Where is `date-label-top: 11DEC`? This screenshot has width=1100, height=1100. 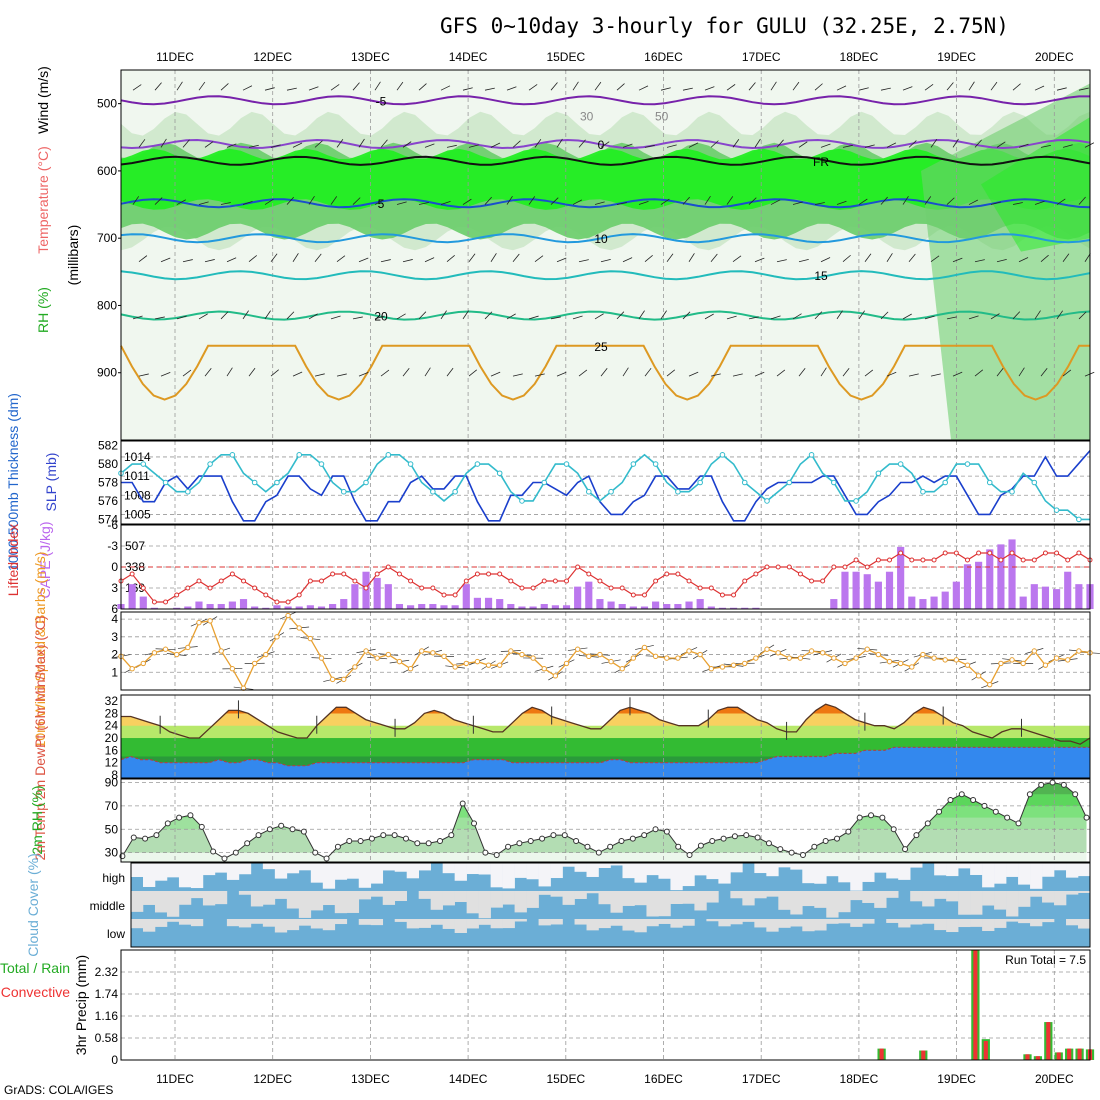
date-label-top: 11DEC is located at coordinates (175, 57).